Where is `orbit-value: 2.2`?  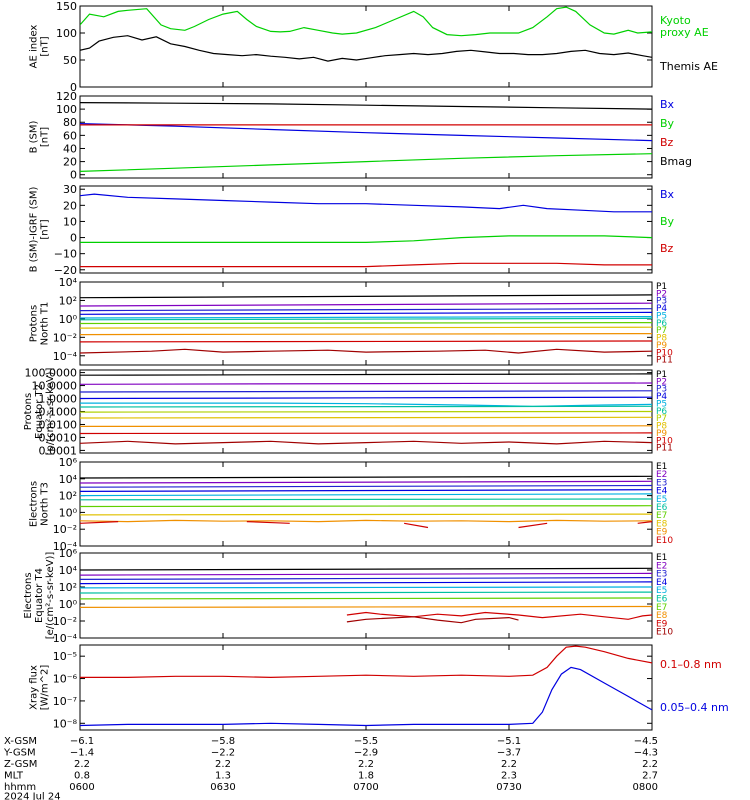
orbit-value: 2.2 is located at coordinates (82, 764).